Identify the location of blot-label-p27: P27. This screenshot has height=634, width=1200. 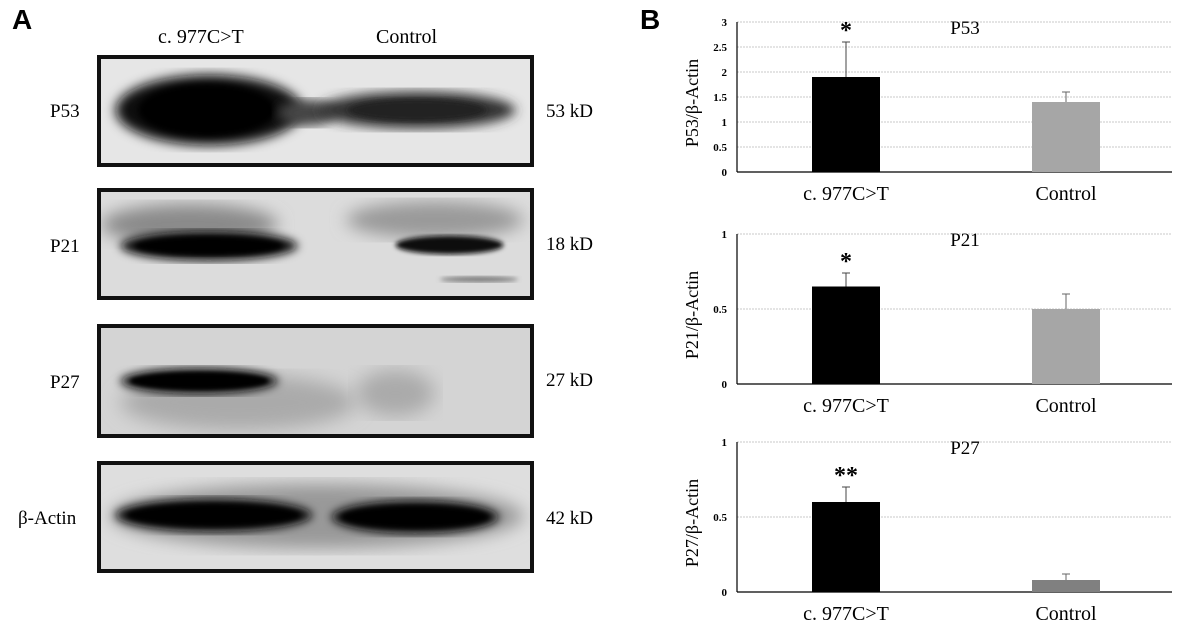
(65, 382).